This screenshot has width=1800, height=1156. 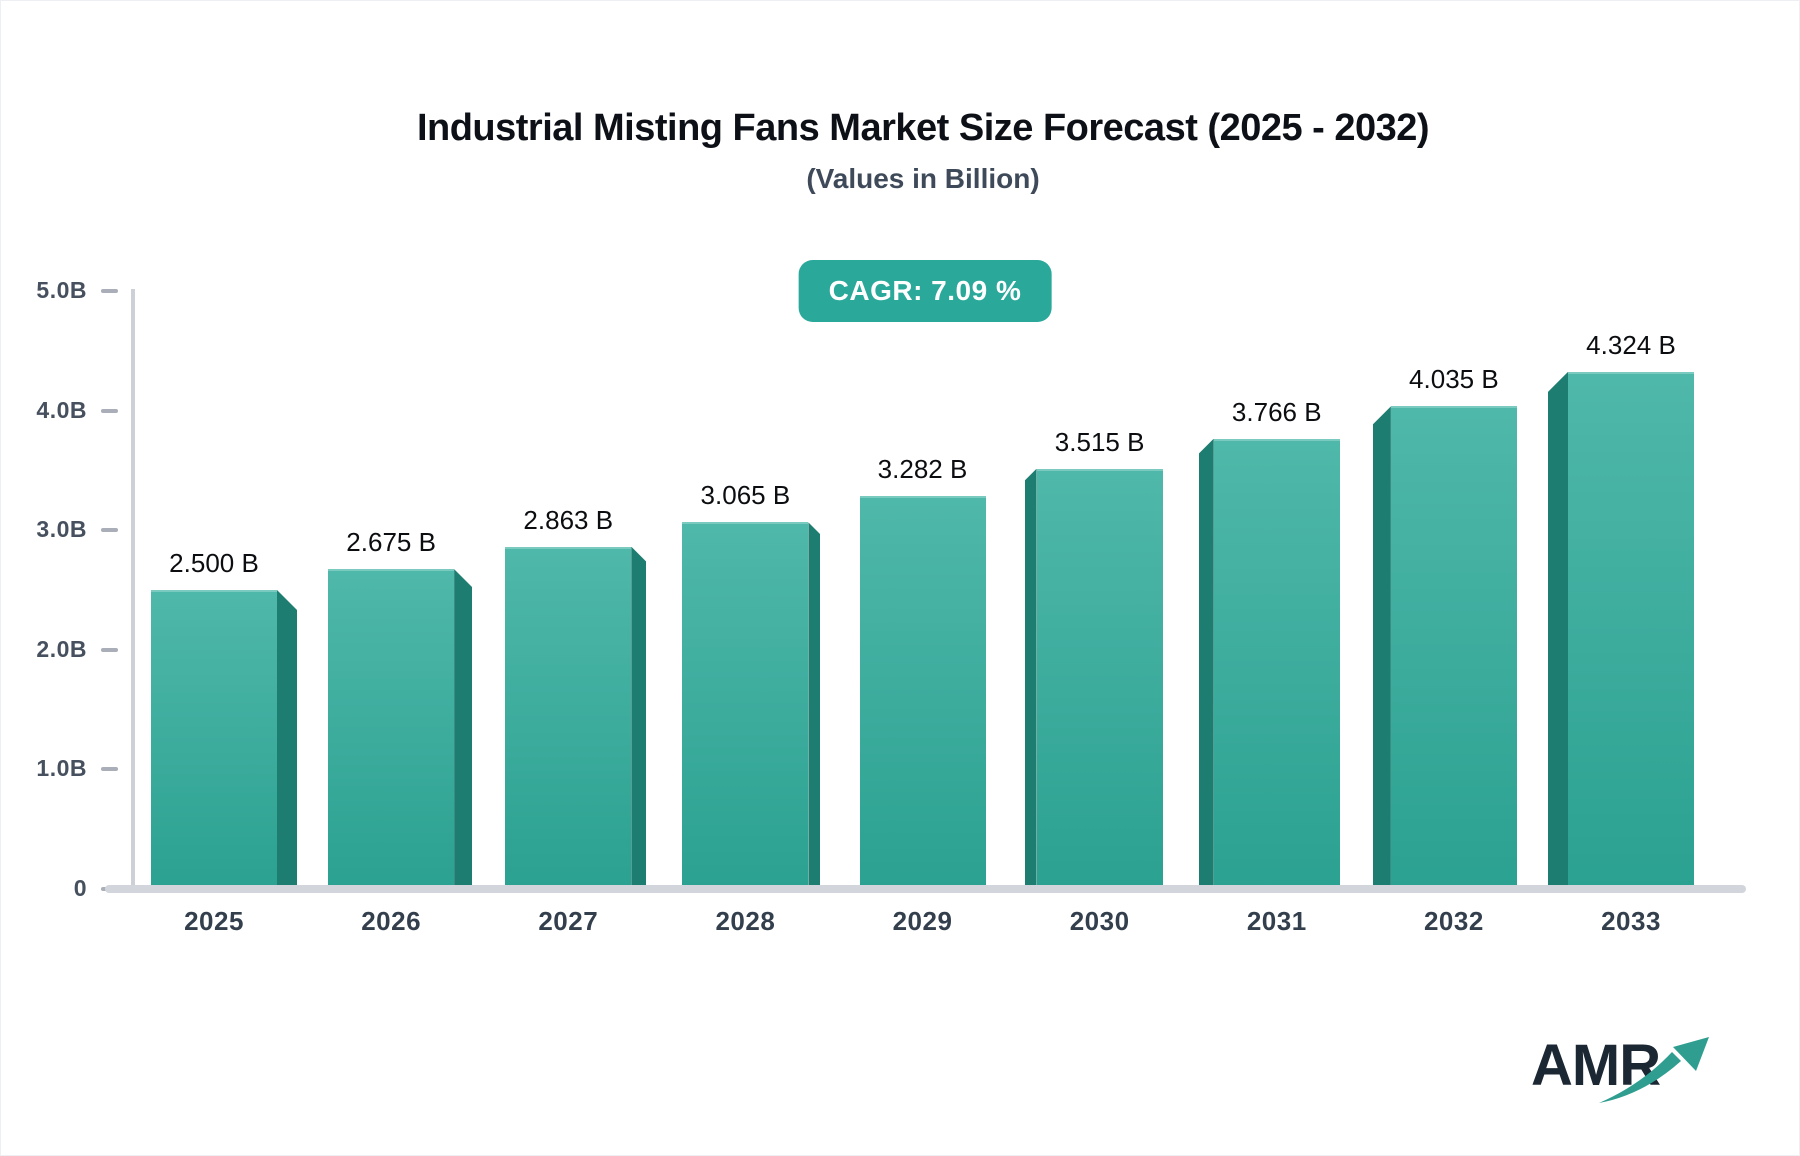 I want to click on x-axis-label: 2025, so click(x=214, y=921).